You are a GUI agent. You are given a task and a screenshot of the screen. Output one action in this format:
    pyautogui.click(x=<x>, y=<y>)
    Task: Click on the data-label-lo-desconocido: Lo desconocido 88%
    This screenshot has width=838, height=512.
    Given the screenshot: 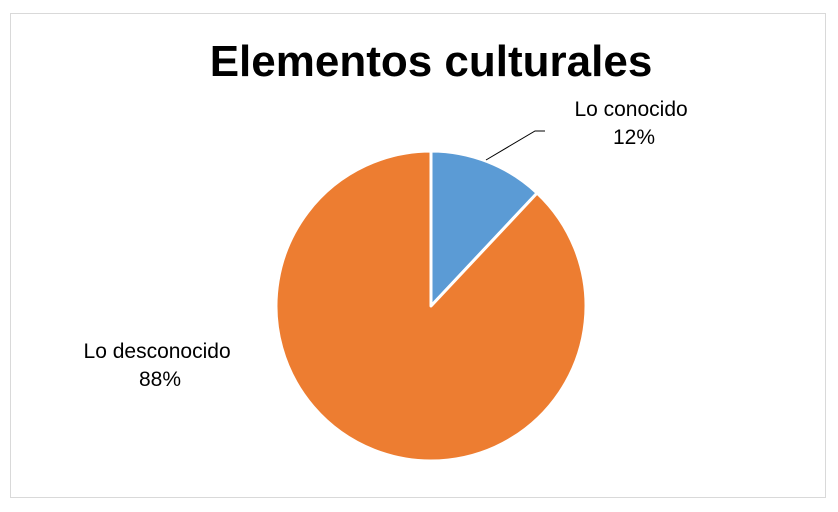 What is the action you would take?
    pyautogui.click(x=160, y=365)
    